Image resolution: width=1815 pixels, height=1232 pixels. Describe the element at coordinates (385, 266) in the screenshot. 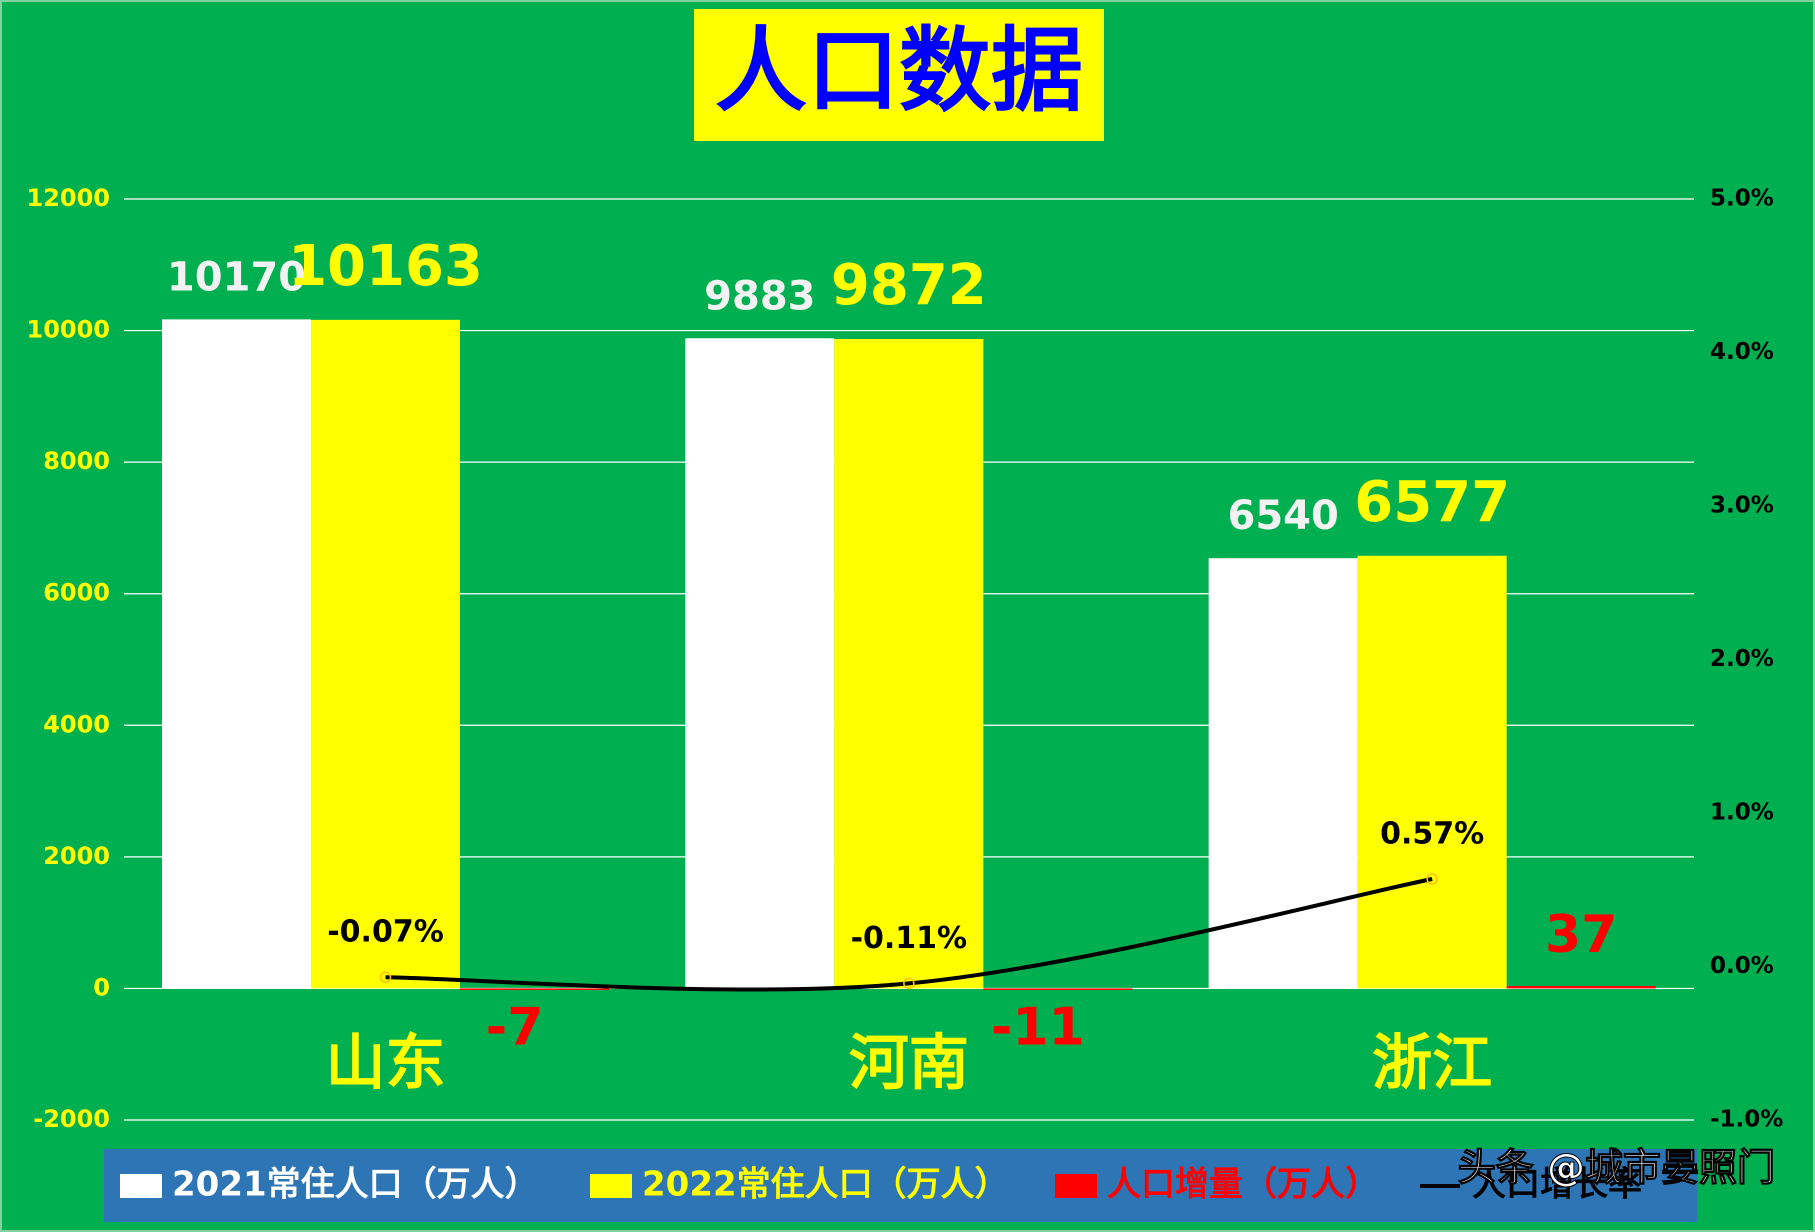

I see `data-label: 10163` at that location.